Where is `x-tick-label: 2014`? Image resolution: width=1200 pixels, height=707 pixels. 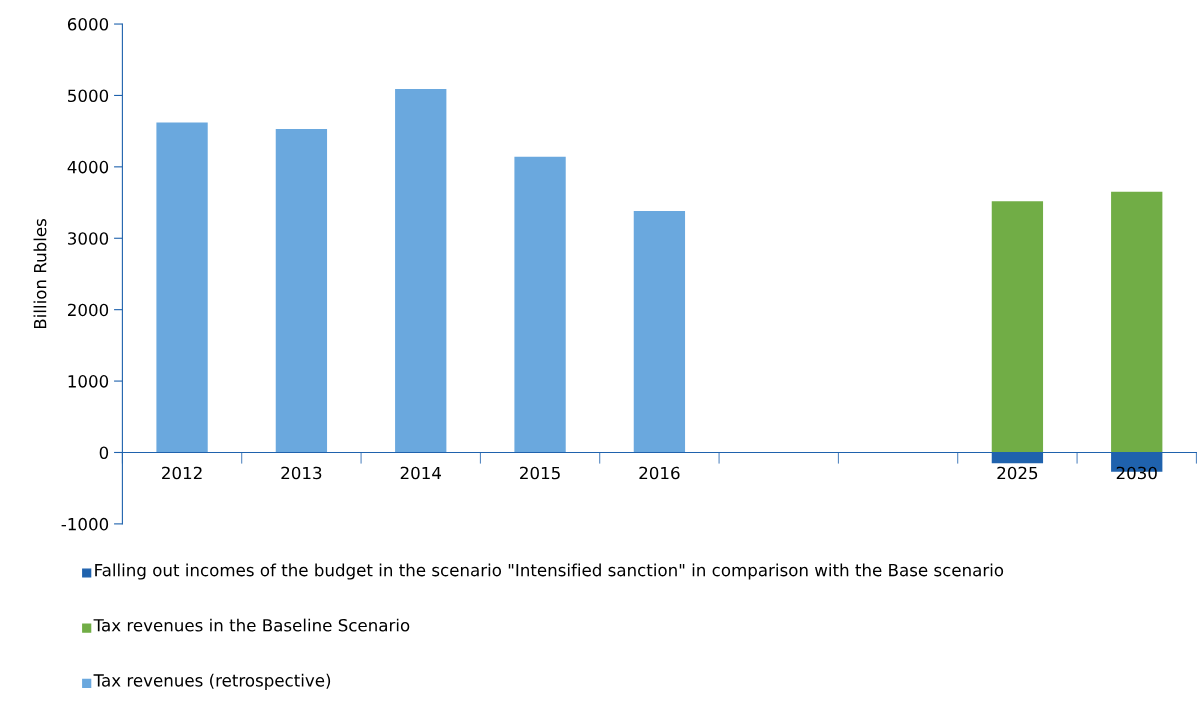
x-tick-label: 2014 is located at coordinates (421, 473).